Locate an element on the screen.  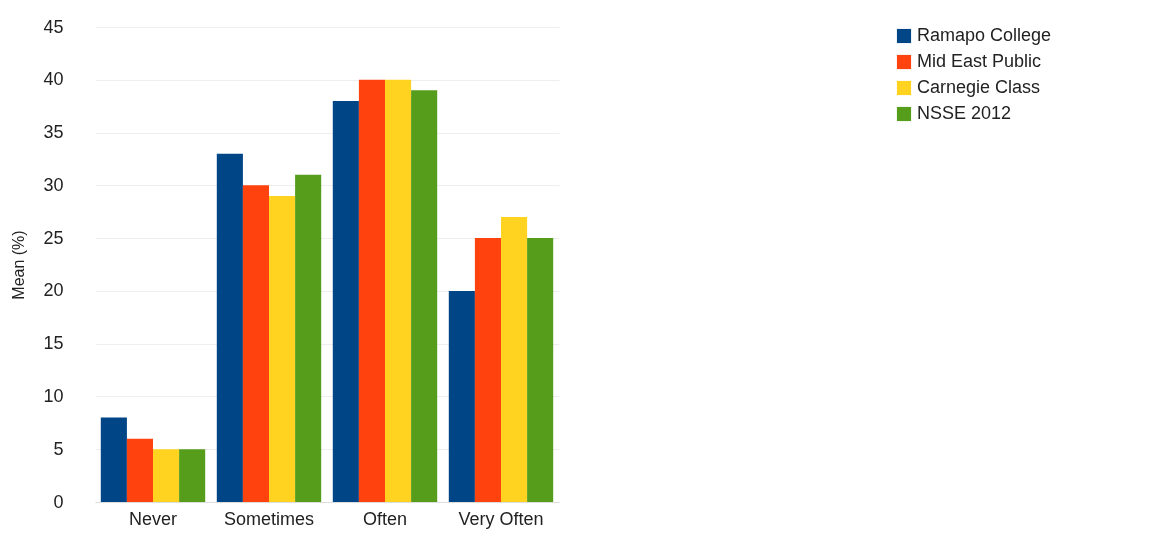
legend-label: Mid East Public is located at coordinates (979, 61).